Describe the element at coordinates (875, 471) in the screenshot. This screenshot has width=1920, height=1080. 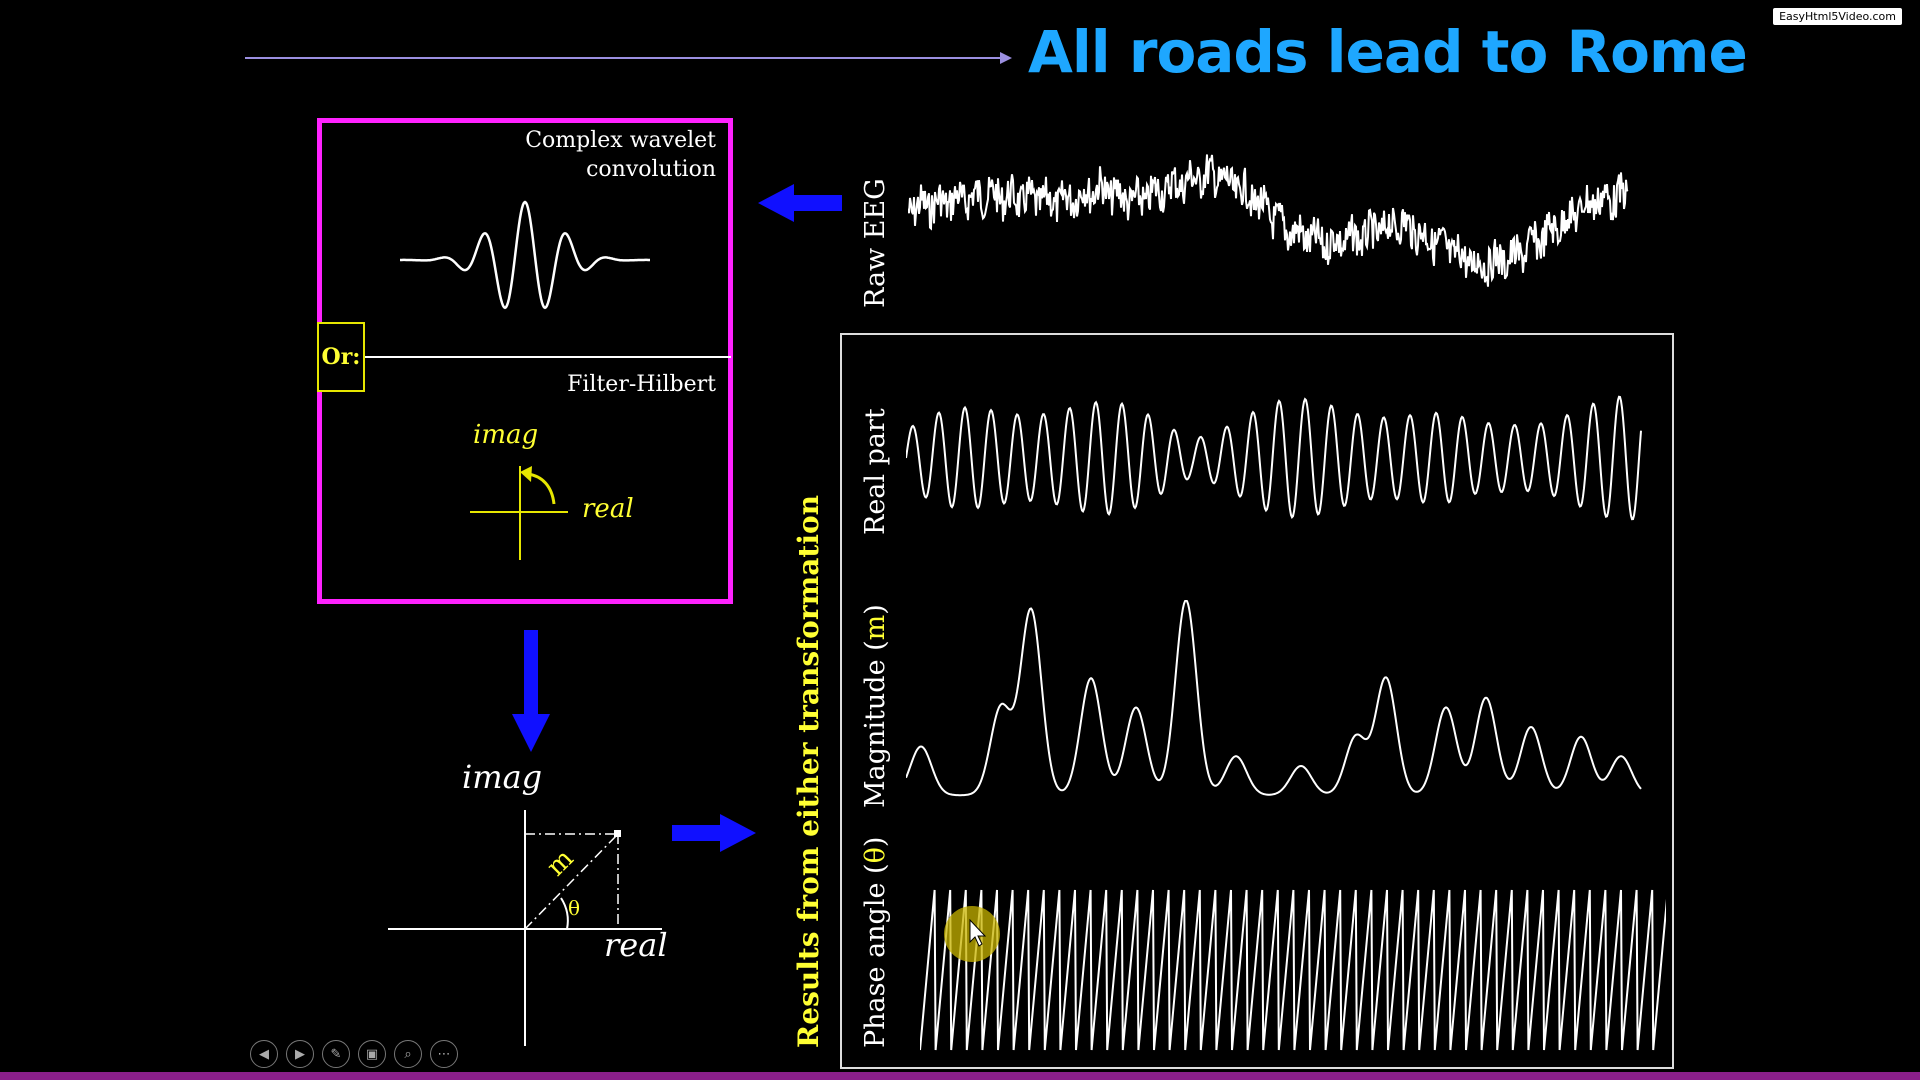
I see `real-part-label: Real part` at that location.